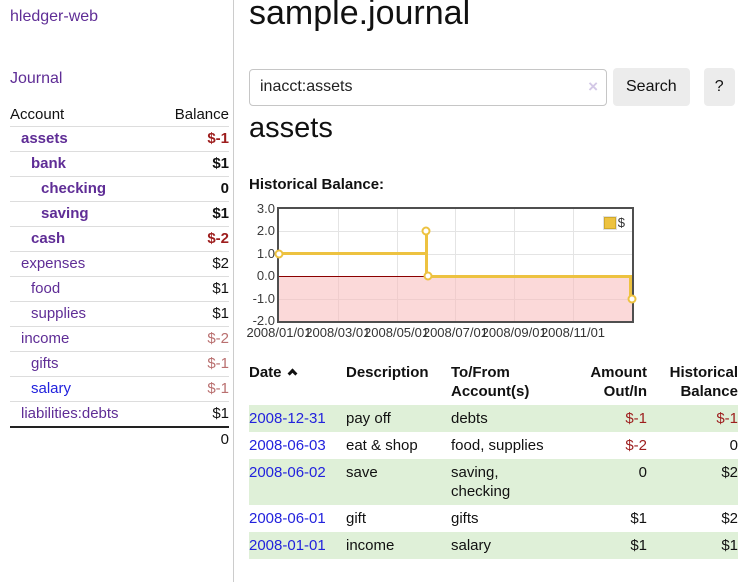 This screenshot has width=742, height=582. What do you see at coordinates (263, 320) in the screenshot?
I see `y-axis-tick: -2.0` at bounding box center [263, 320].